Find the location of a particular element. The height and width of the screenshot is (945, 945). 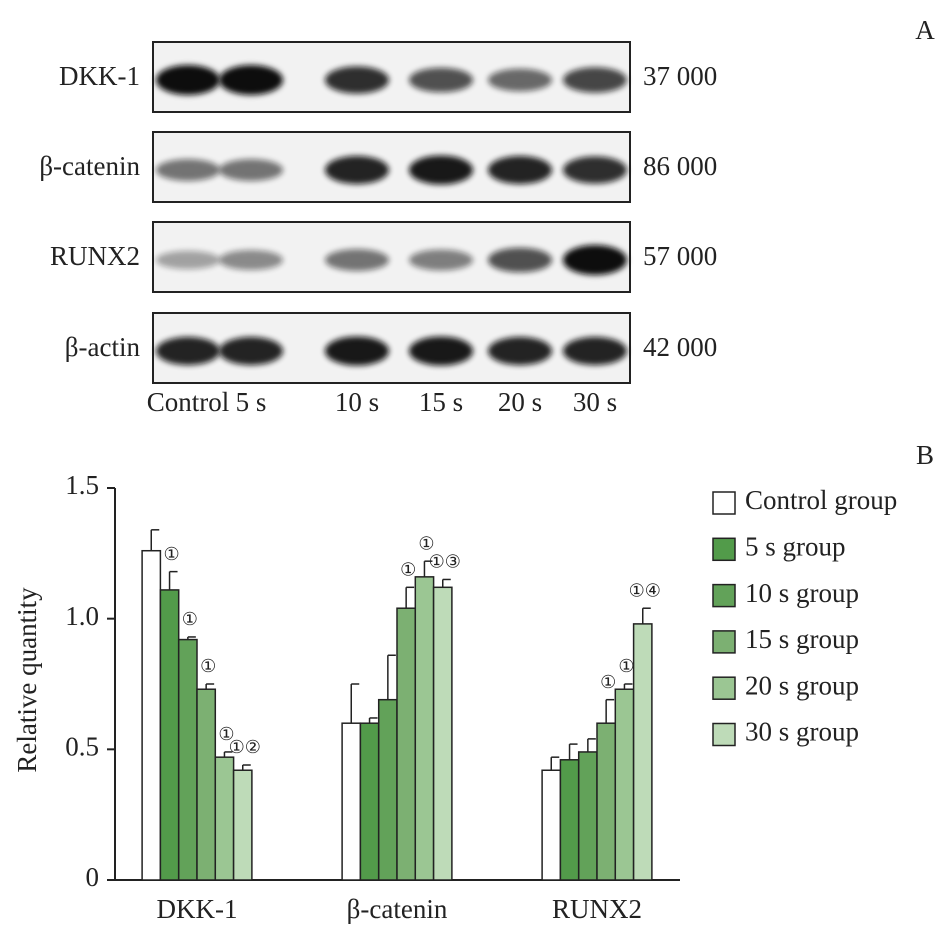

legend-label: 30 s group is located at coordinates (802, 732).